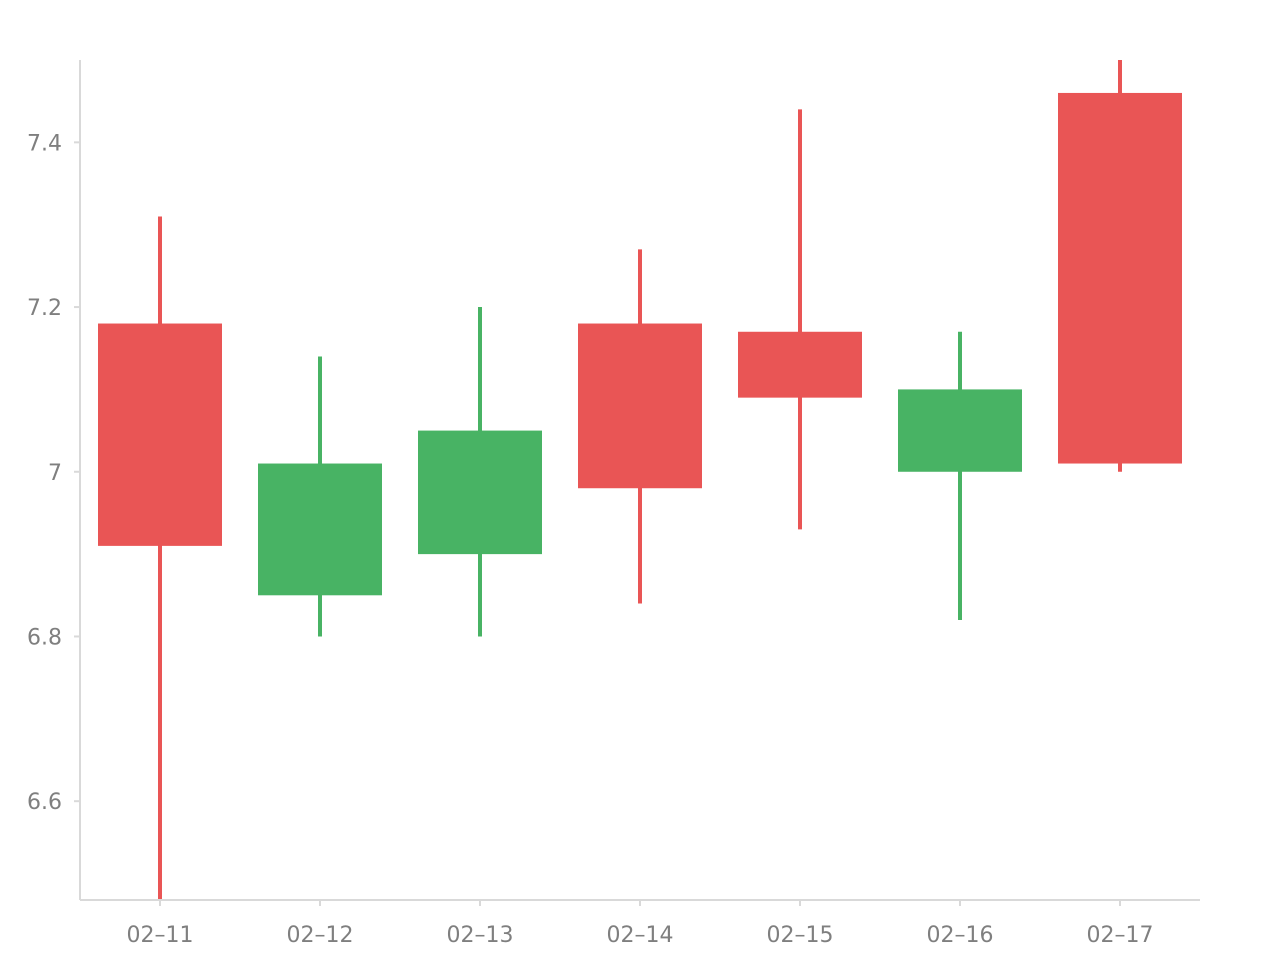  I want to click on x-tick-label: 02–12, so click(320, 935).